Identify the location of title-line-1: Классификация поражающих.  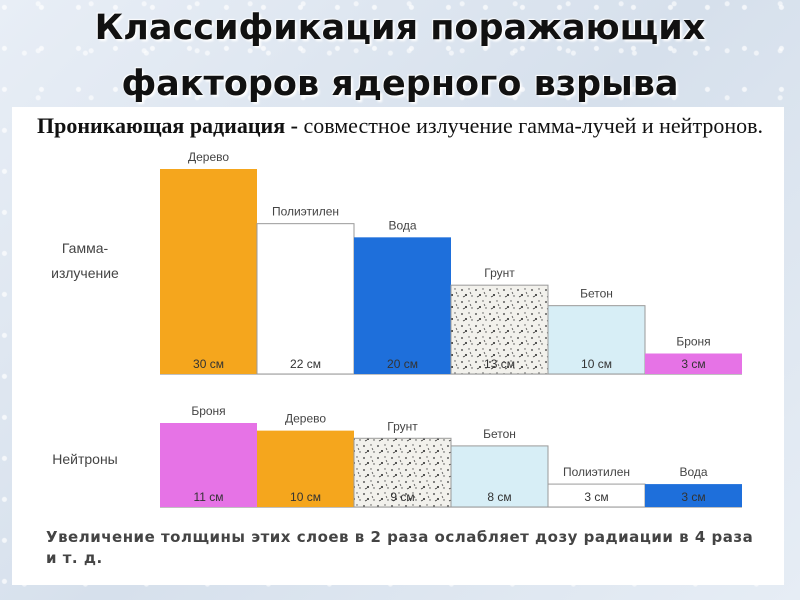
(400, 28).